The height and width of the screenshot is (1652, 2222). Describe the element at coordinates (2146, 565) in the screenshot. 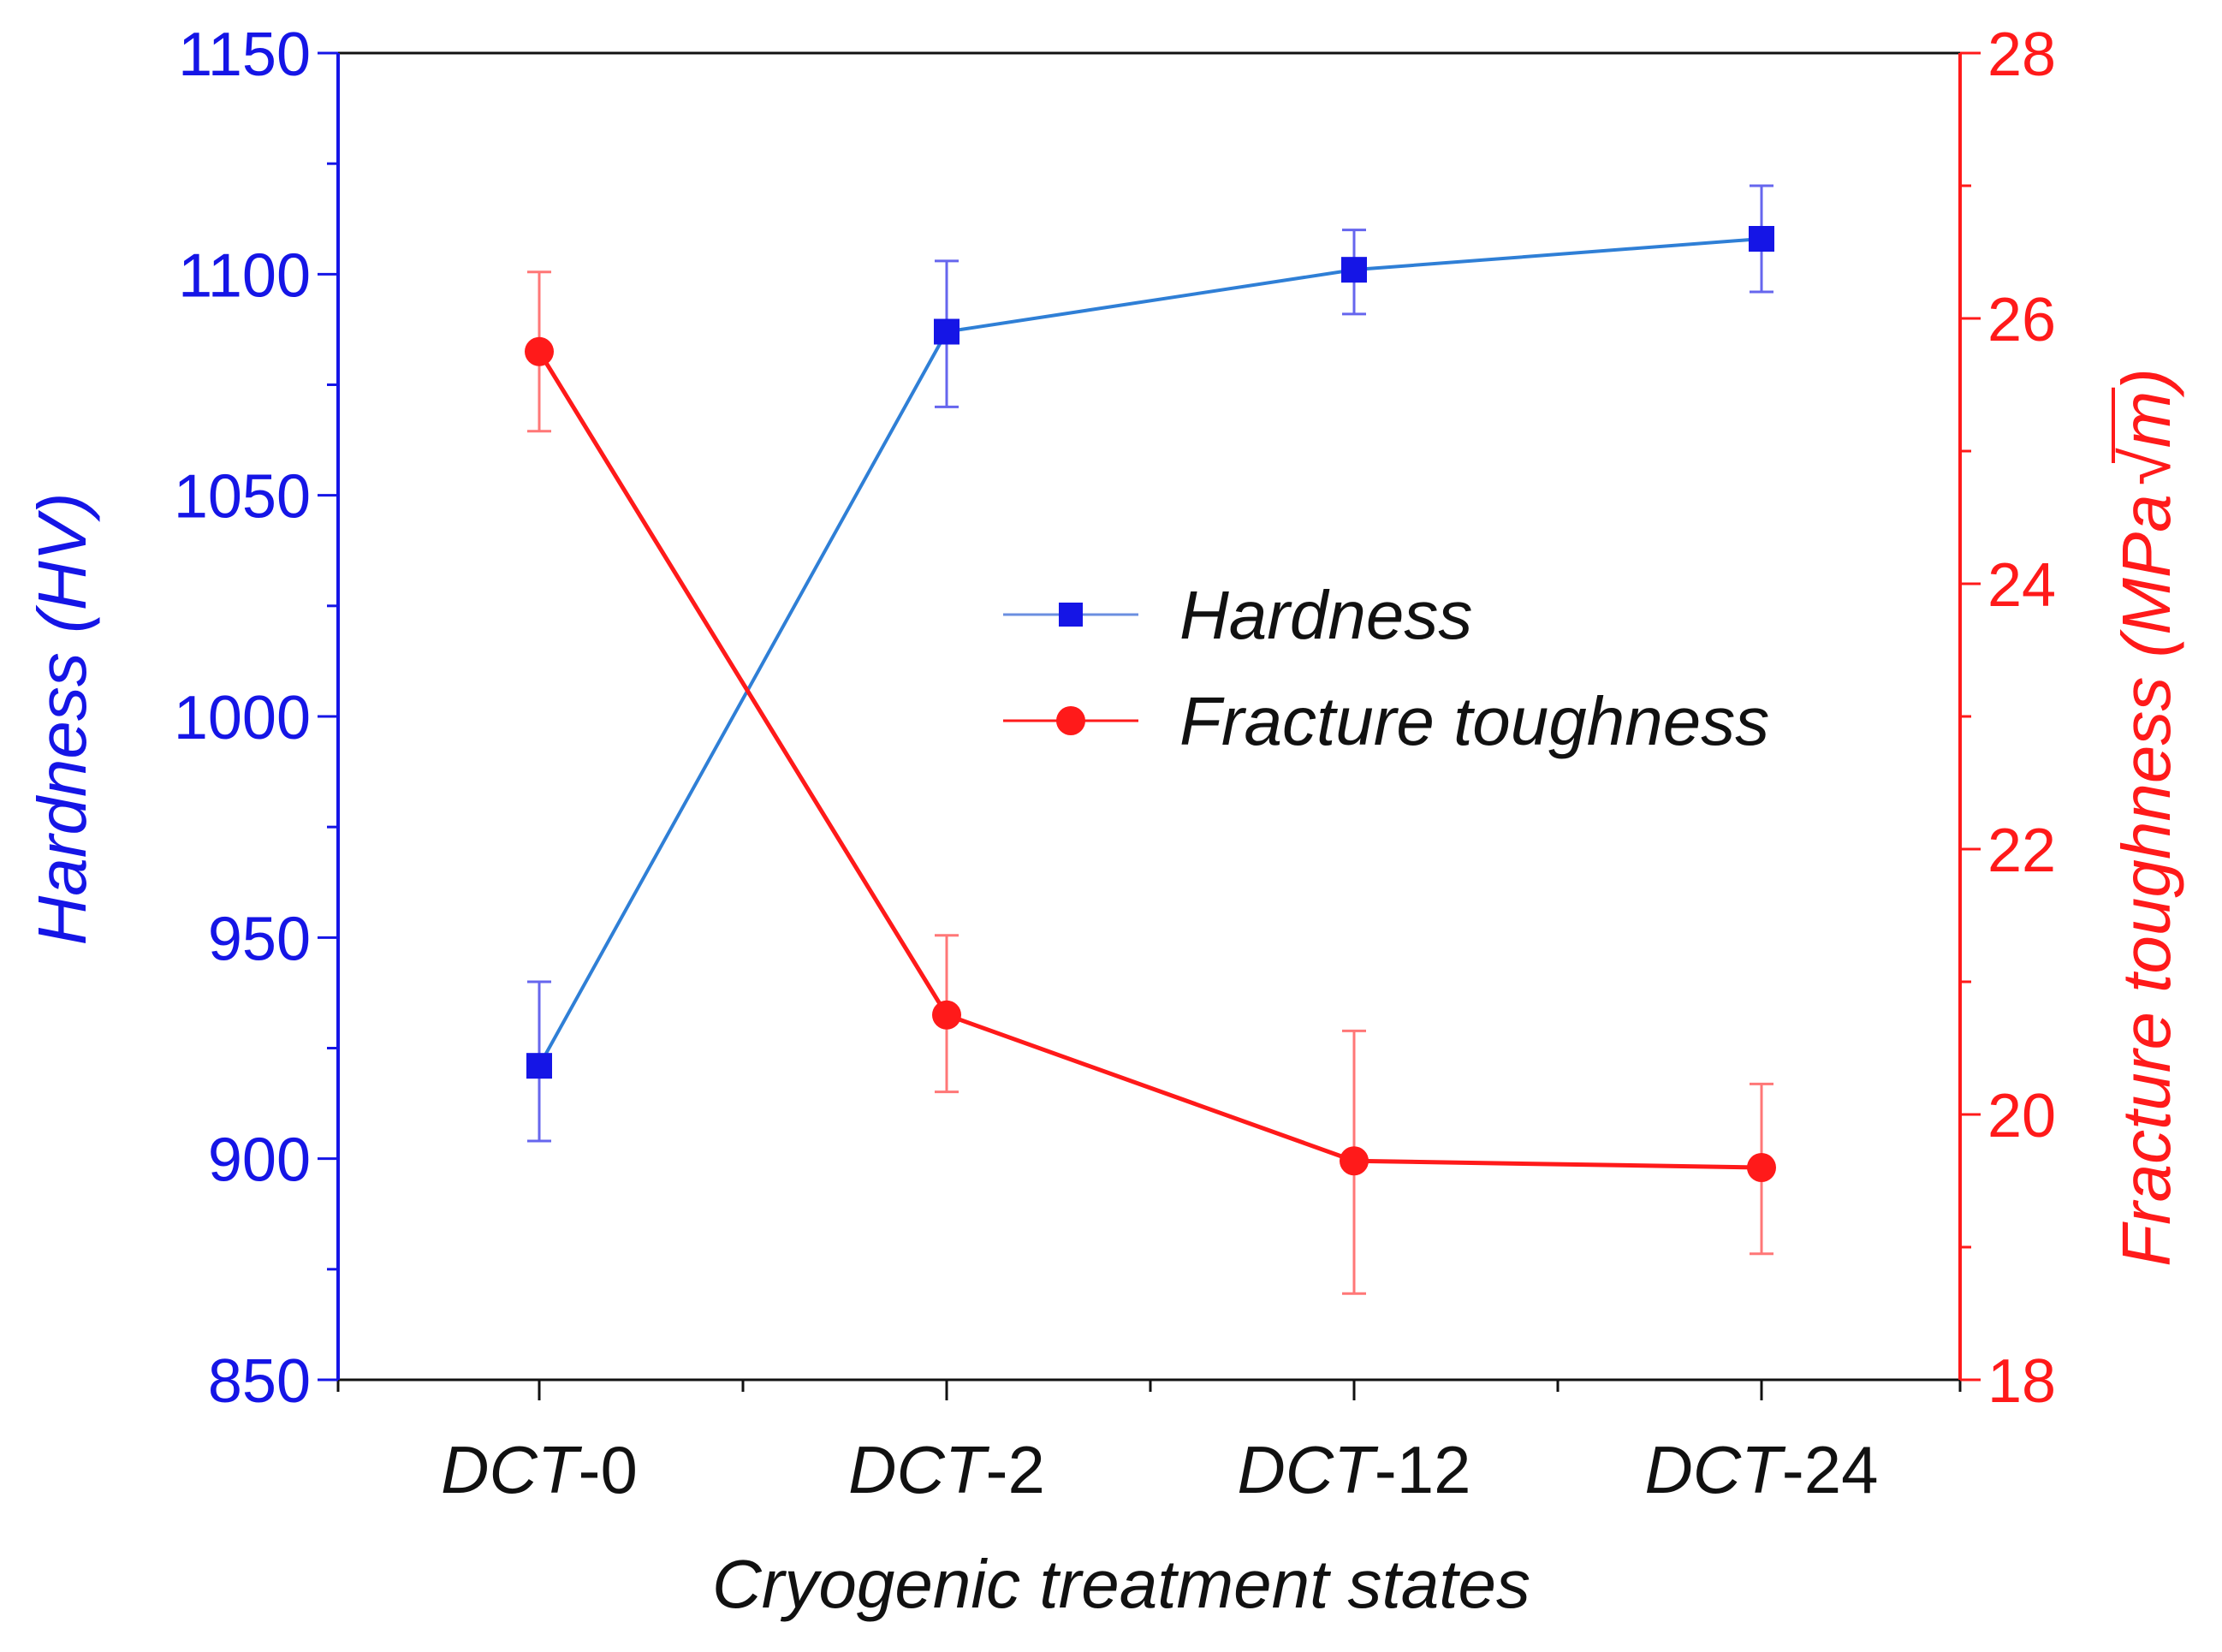

I see `y-right-title-unit: MPa` at that location.